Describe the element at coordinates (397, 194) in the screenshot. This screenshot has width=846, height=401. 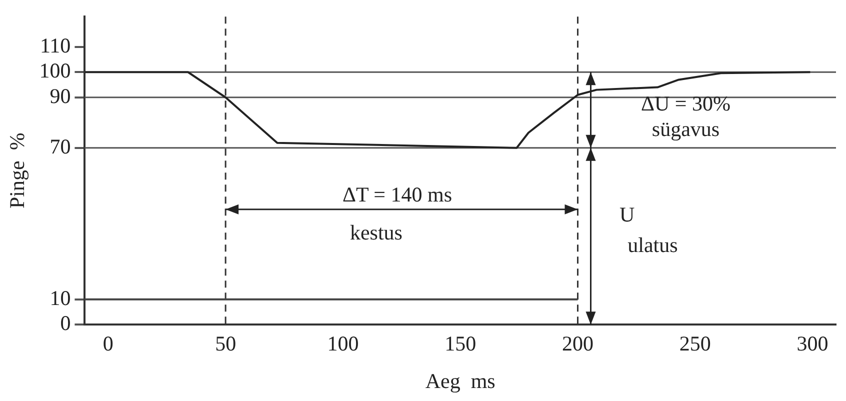
I see `annotation: ΔT = 140 ms` at that location.